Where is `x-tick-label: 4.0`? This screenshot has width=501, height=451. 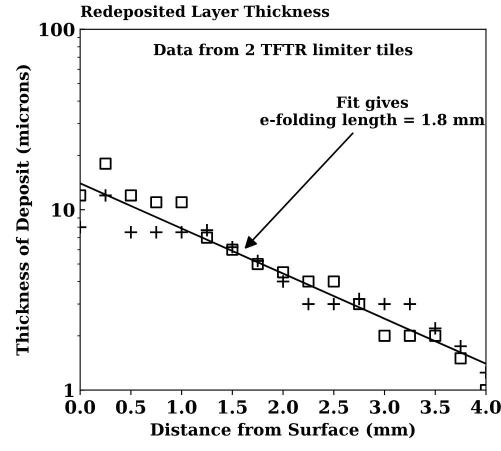 x-tick-label: 4.0 is located at coordinates (486, 407).